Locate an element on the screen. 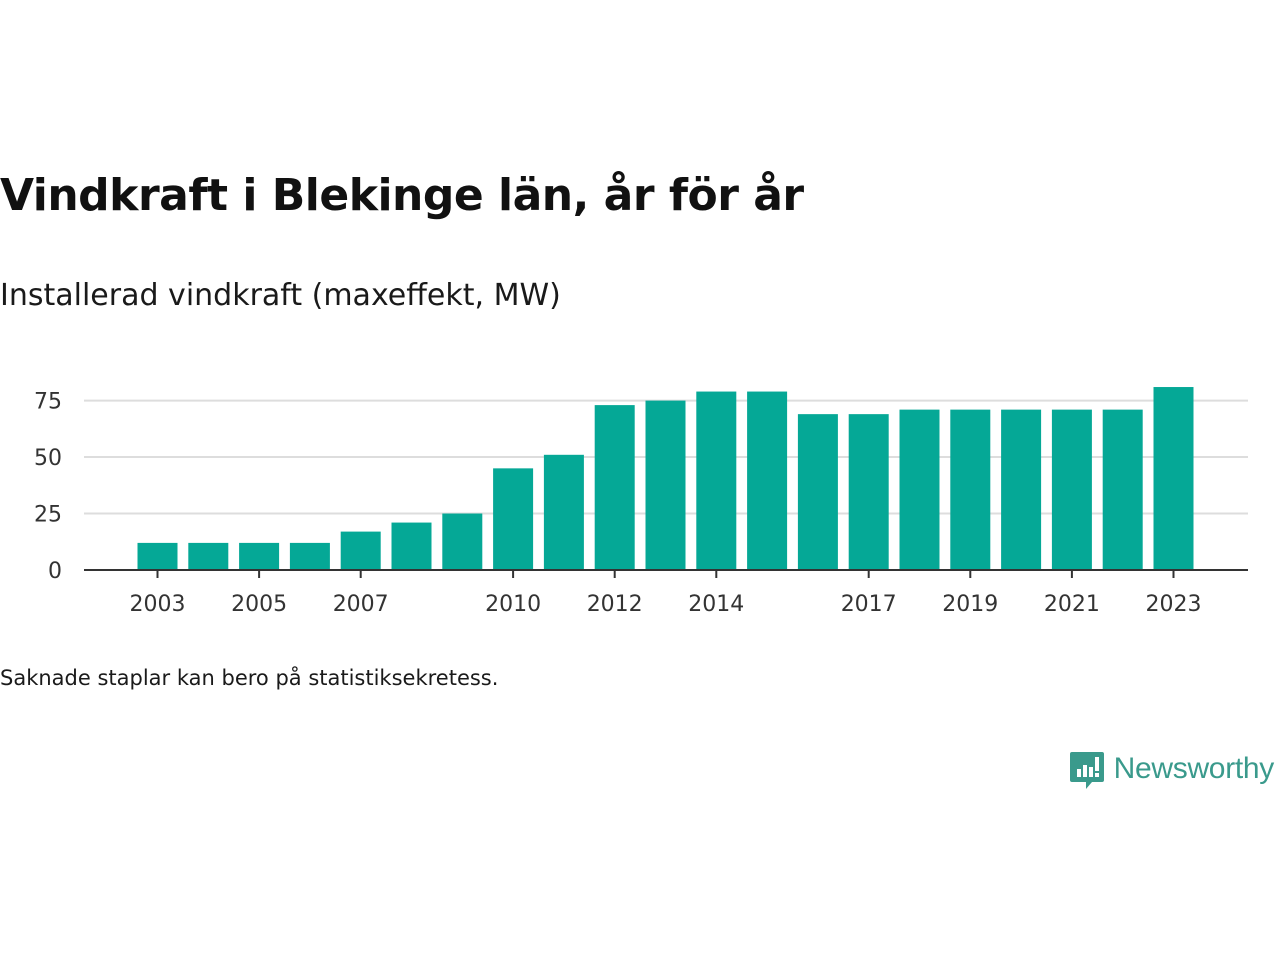 Image resolution: width=1280 pixels, height=960 pixels. x-tick-label: 2019 is located at coordinates (970, 604).